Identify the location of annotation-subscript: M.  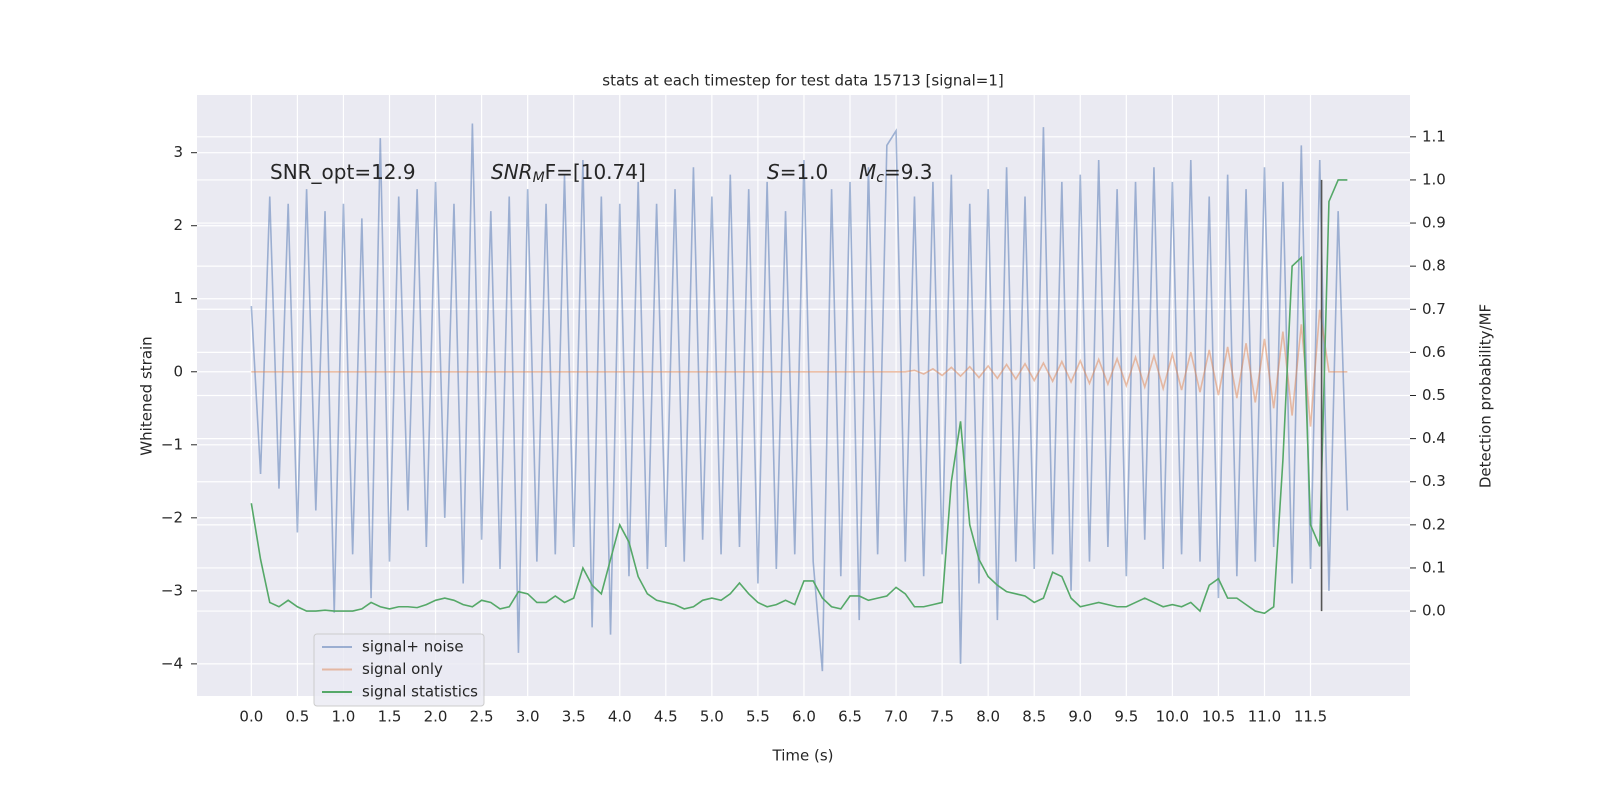
(539, 178).